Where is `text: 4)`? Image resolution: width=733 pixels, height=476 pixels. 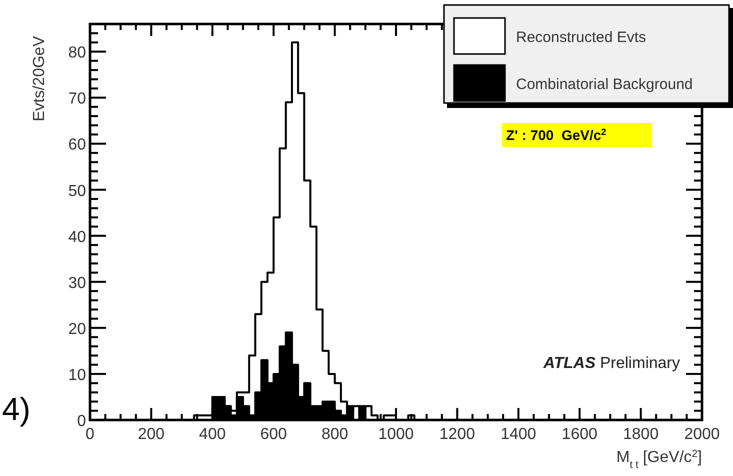
text: 4) is located at coordinates (16, 409).